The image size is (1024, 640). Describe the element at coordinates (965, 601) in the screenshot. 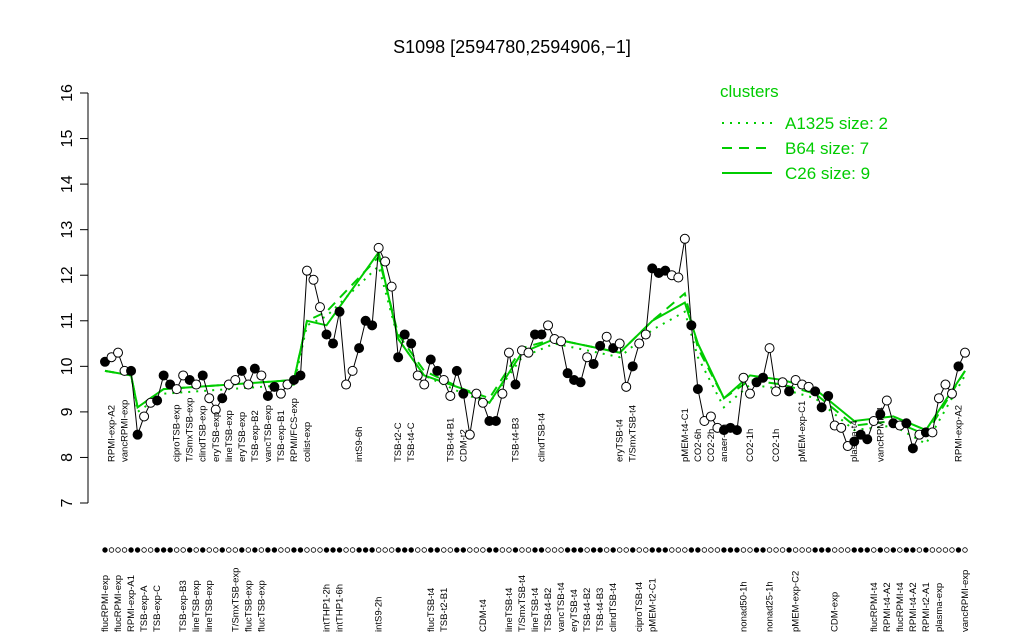

I see `x-tick-label: vancRPMI-exp` at that location.